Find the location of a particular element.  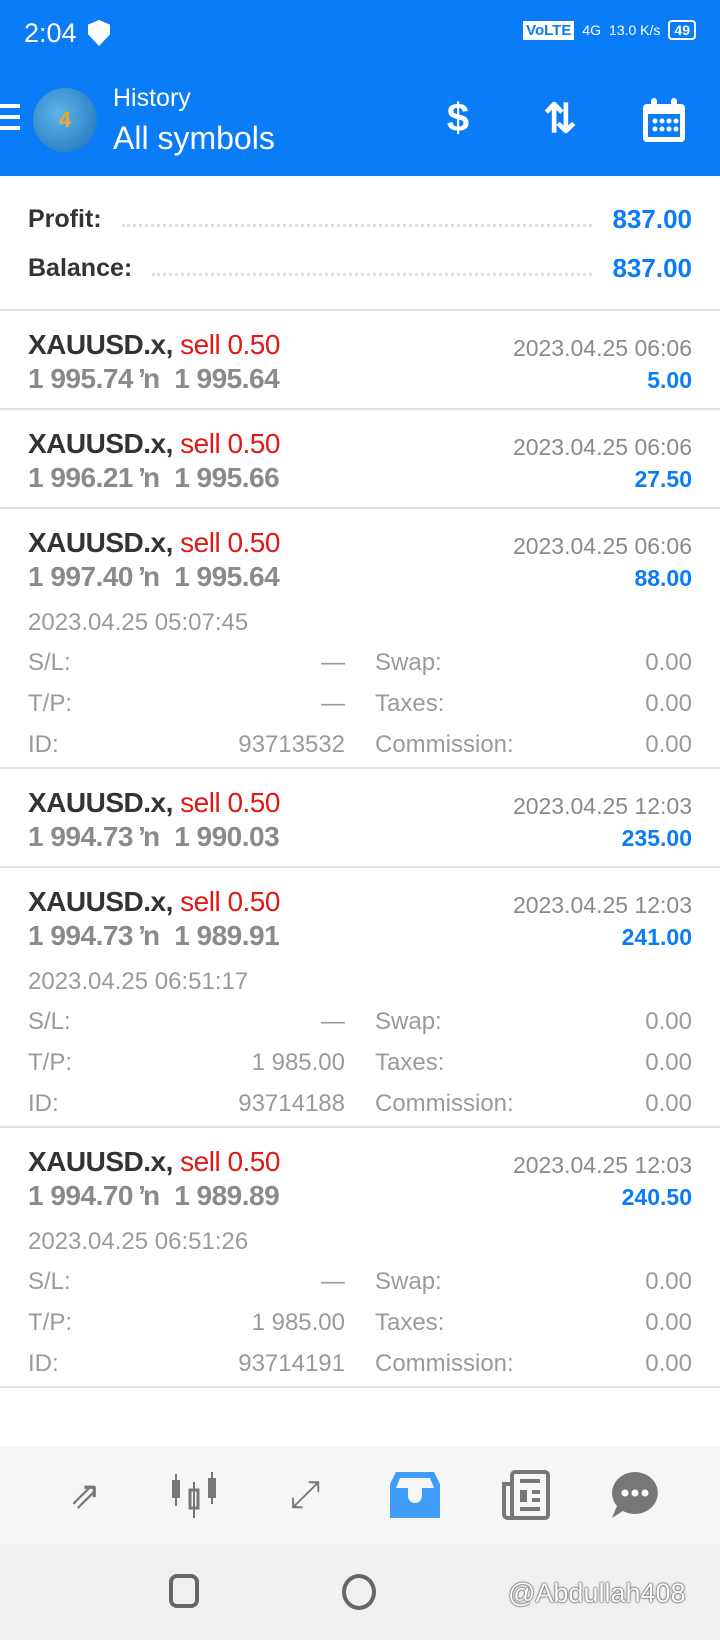

detail-row: T/P: — Taxes: 0.00 is located at coordinates (360, 705).